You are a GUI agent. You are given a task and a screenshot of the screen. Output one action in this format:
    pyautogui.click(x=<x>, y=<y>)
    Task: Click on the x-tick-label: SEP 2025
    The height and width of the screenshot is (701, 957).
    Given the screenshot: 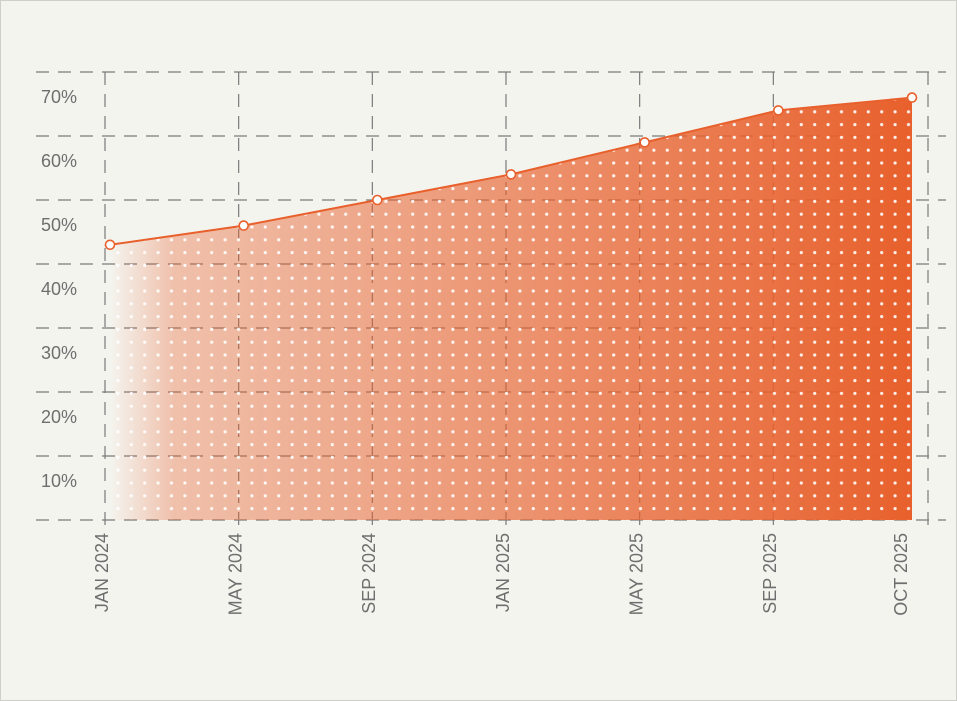 What is the action you would take?
    pyautogui.click(x=770, y=573)
    